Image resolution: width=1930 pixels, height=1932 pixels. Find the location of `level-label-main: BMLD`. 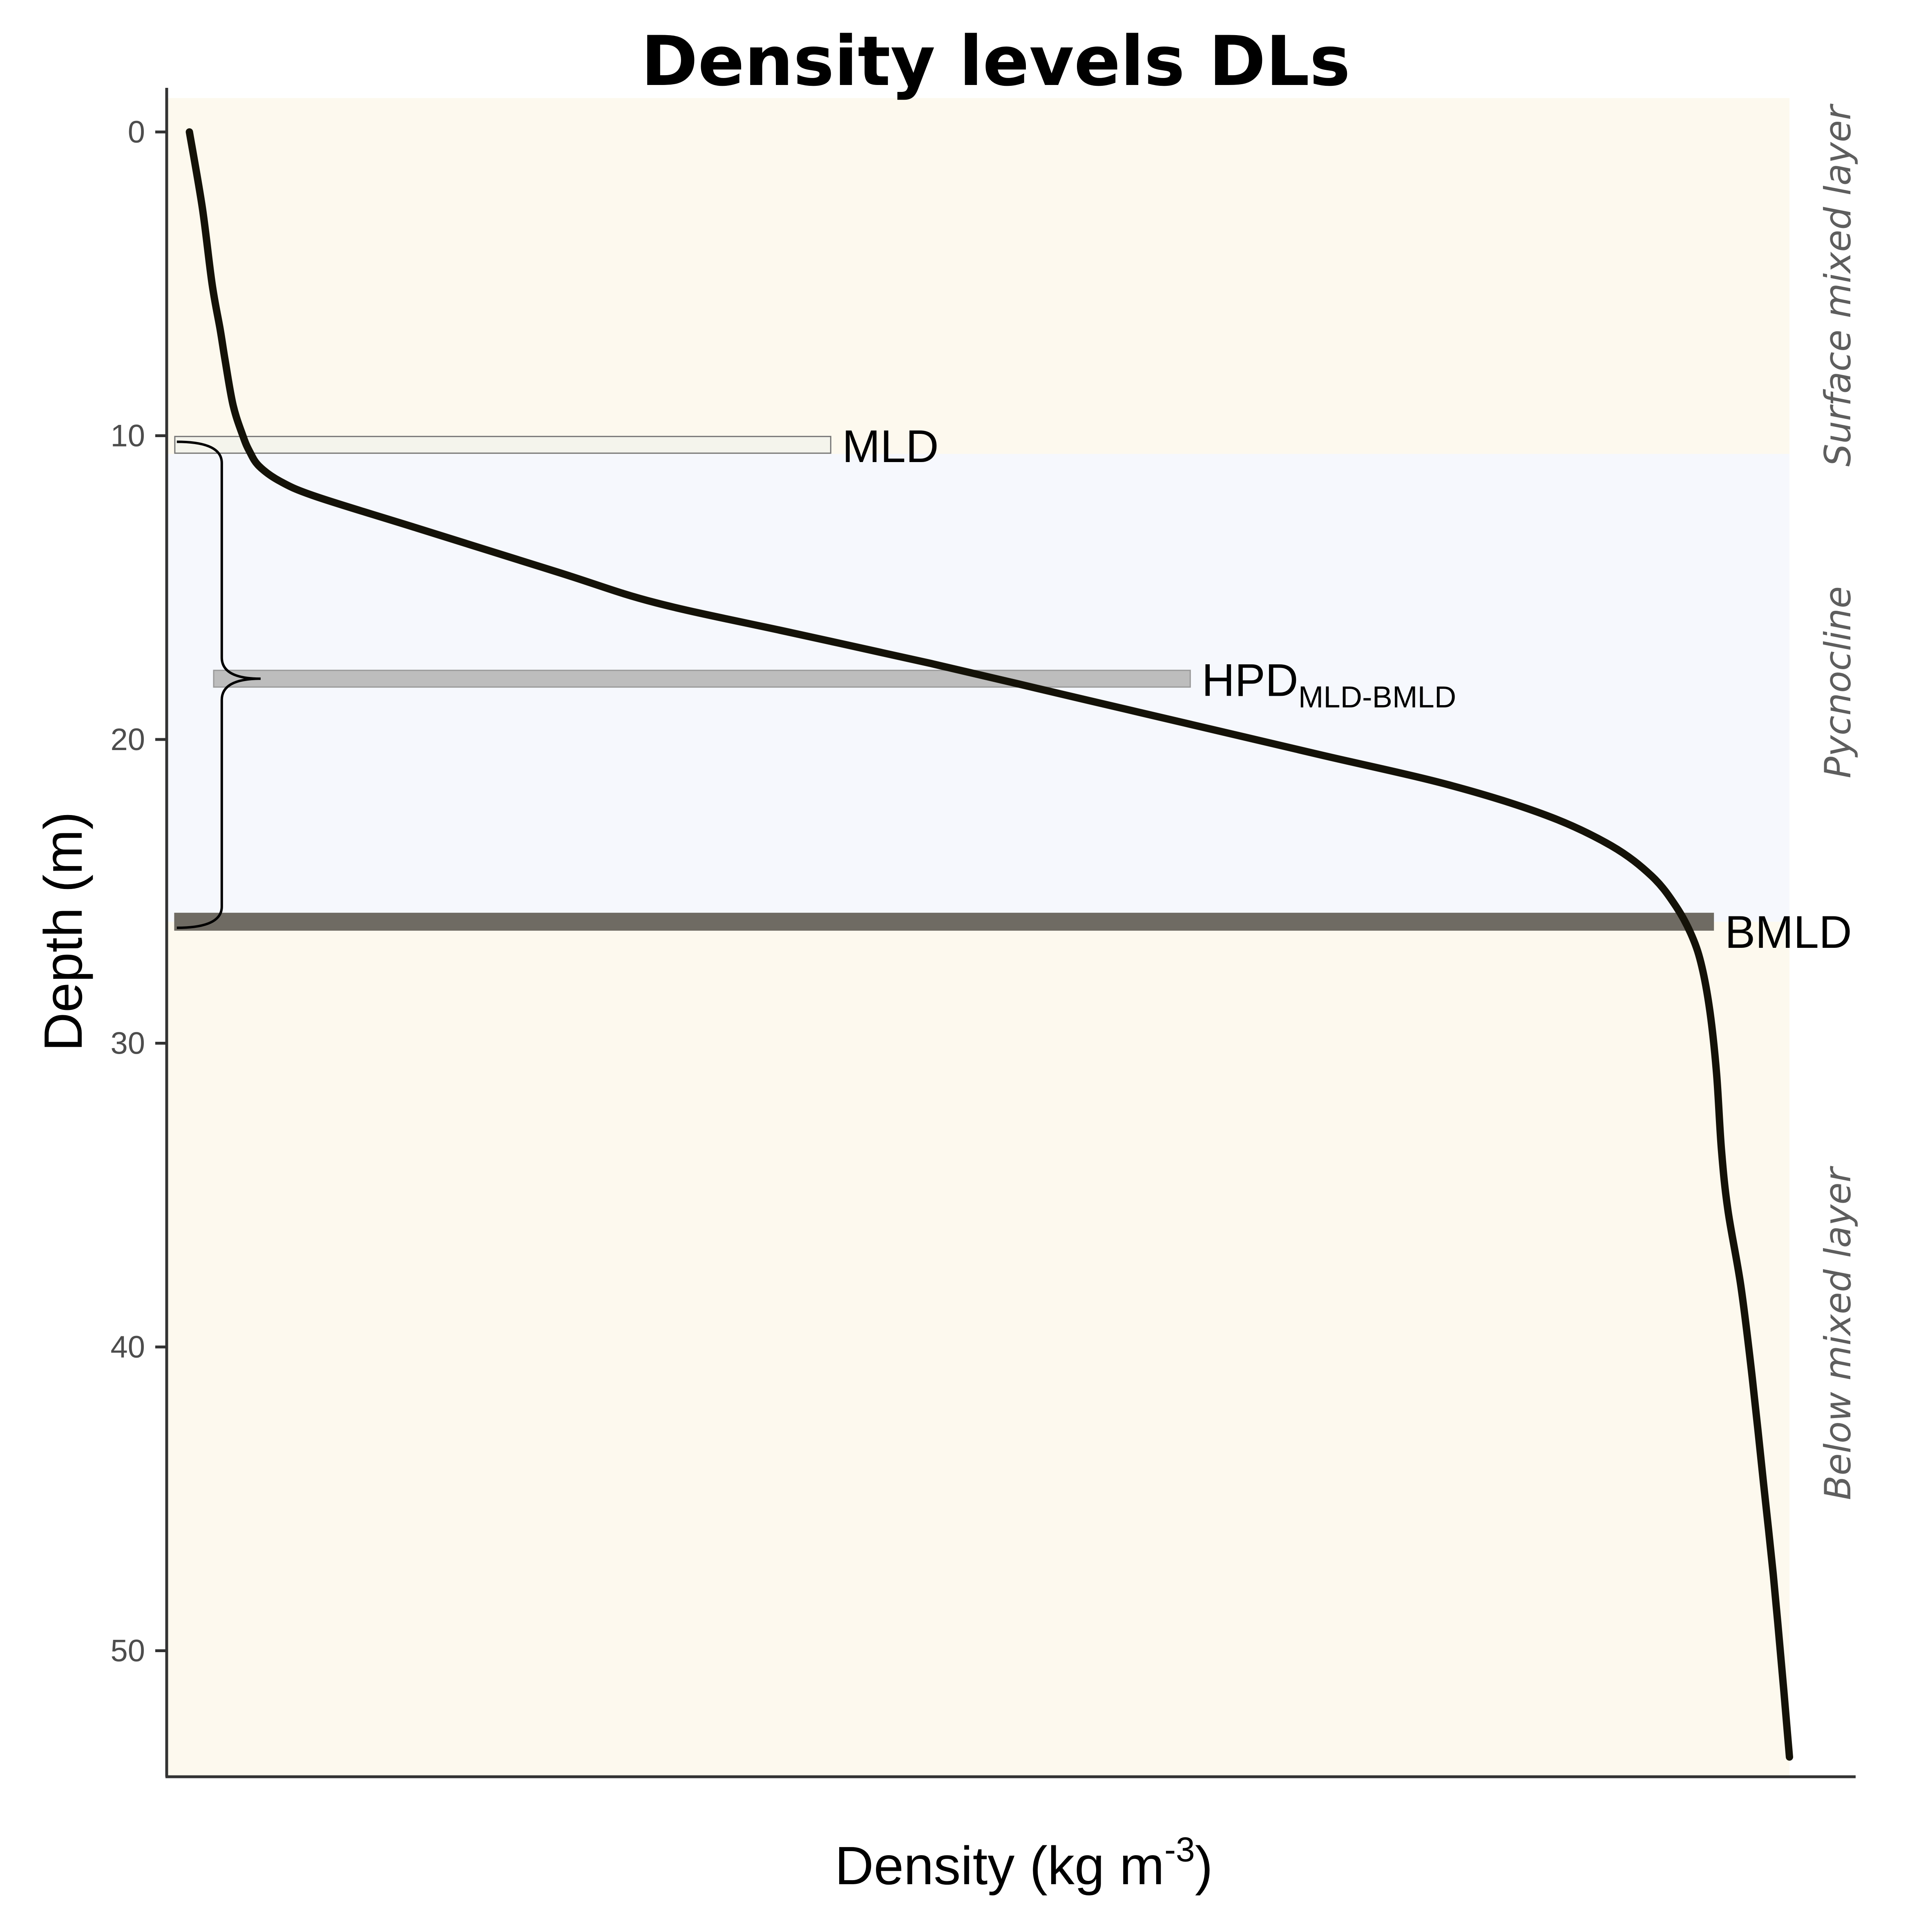

level-label-main: BMLD is located at coordinates (1789, 932).